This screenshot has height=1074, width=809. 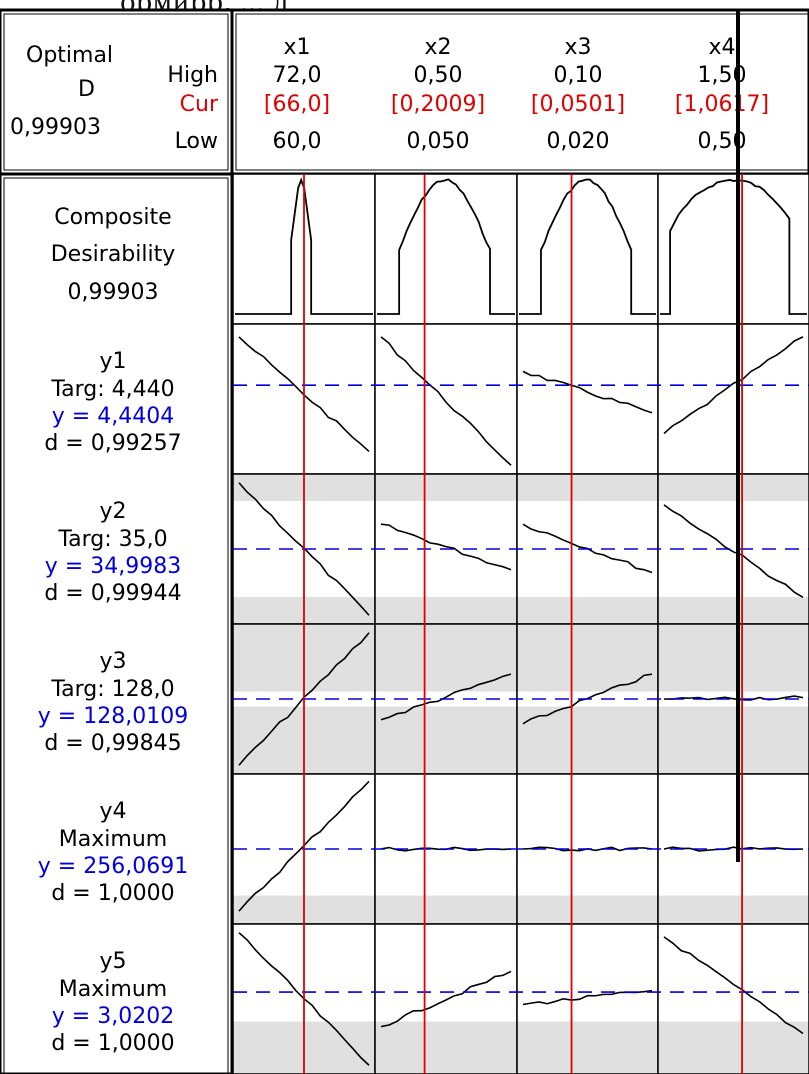 I want to click on response-curve-y5-x2, so click(x=446, y=999).